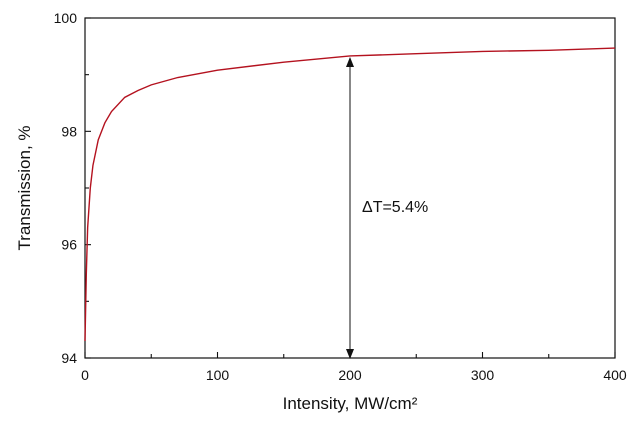  What do you see at coordinates (350, 403) in the screenshot?
I see `x-axis-label: Intensity, MW/cm²` at bounding box center [350, 403].